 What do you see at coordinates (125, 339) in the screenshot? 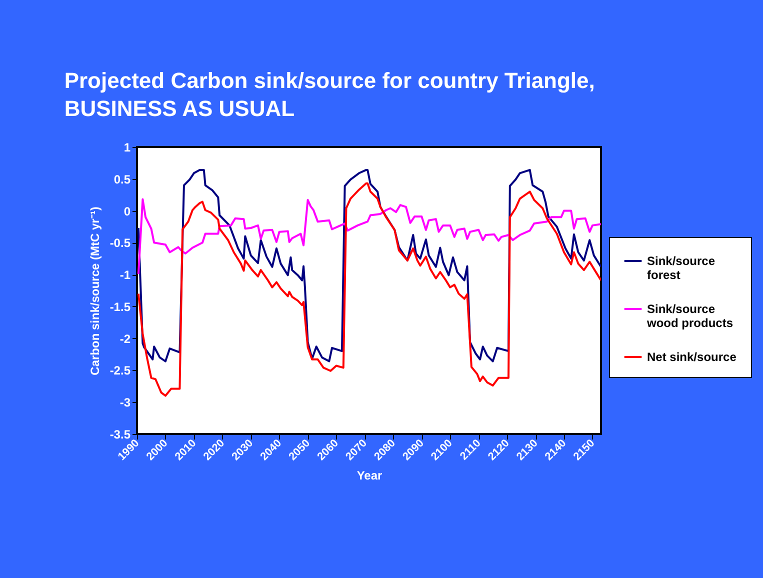
I see `y-tick-label: -2` at bounding box center [125, 339].